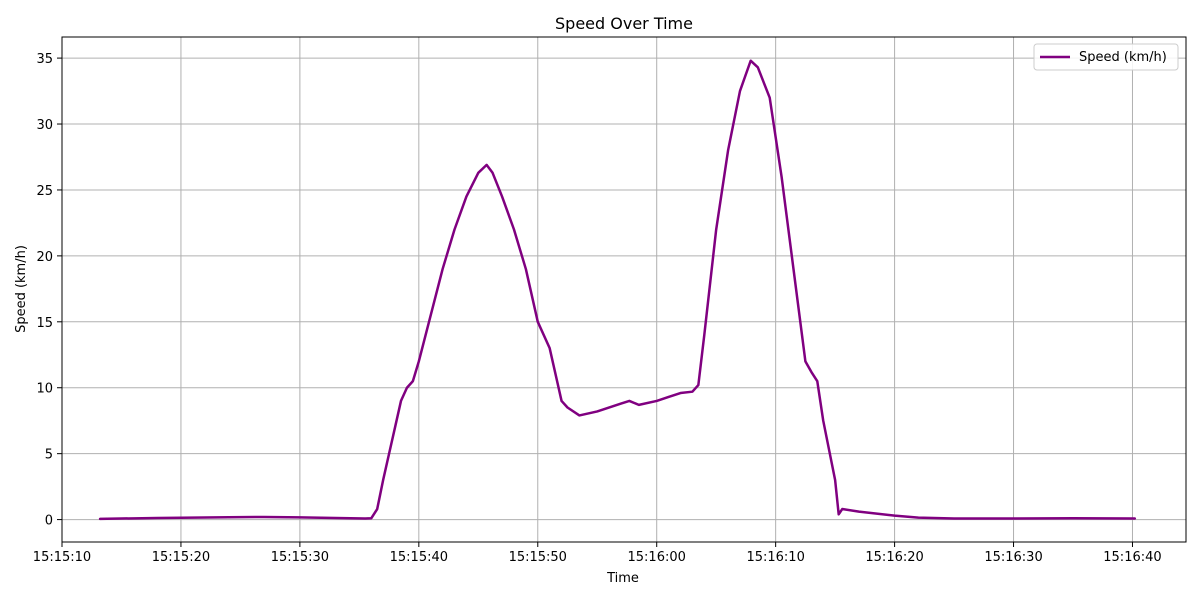  What do you see at coordinates (419, 557) in the screenshot?
I see `x-tick-label: 15:15:40` at bounding box center [419, 557].